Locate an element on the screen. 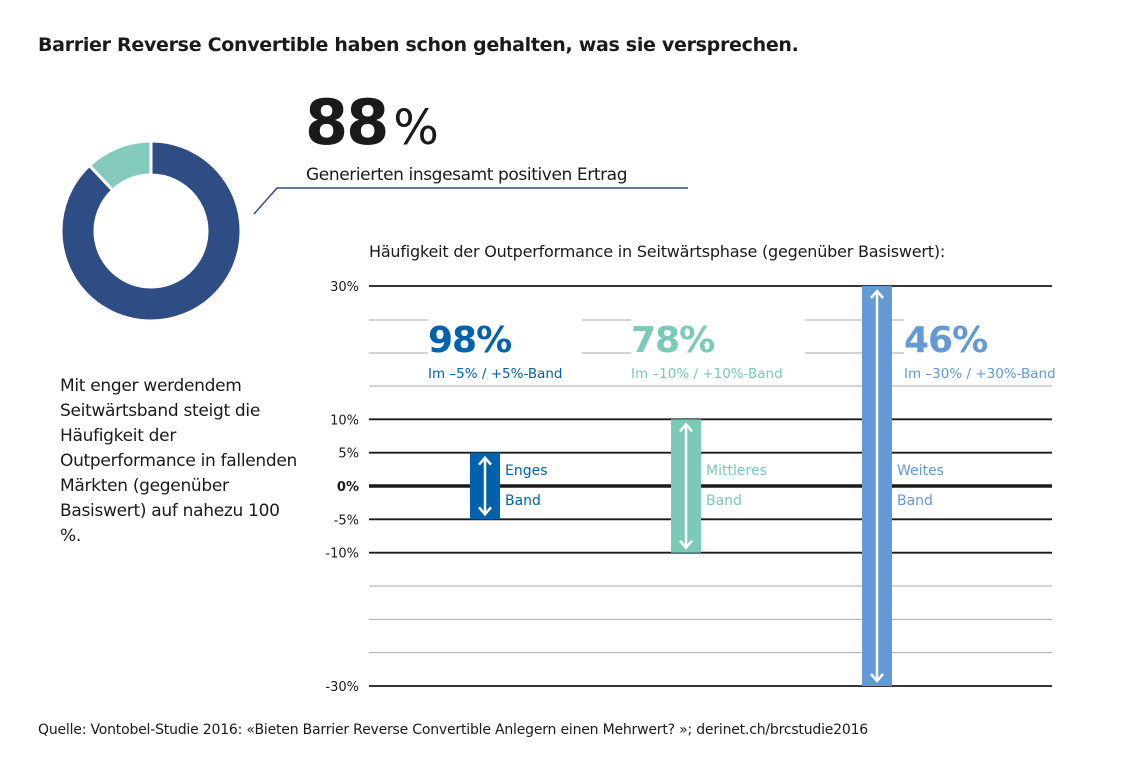 Image resolution: width=1122 pixels, height=767 pixels. band-range-label: Im –5% / +5%-Band is located at coordinates (495, 374).